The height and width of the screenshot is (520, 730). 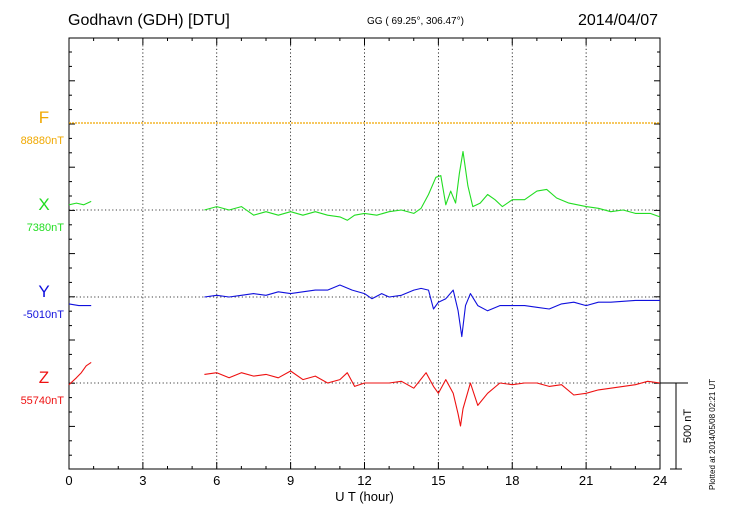 I want to click on plotted-timestamp: Plotted at 2014/05/08 02:21 UT, so click(x=712, y=434).